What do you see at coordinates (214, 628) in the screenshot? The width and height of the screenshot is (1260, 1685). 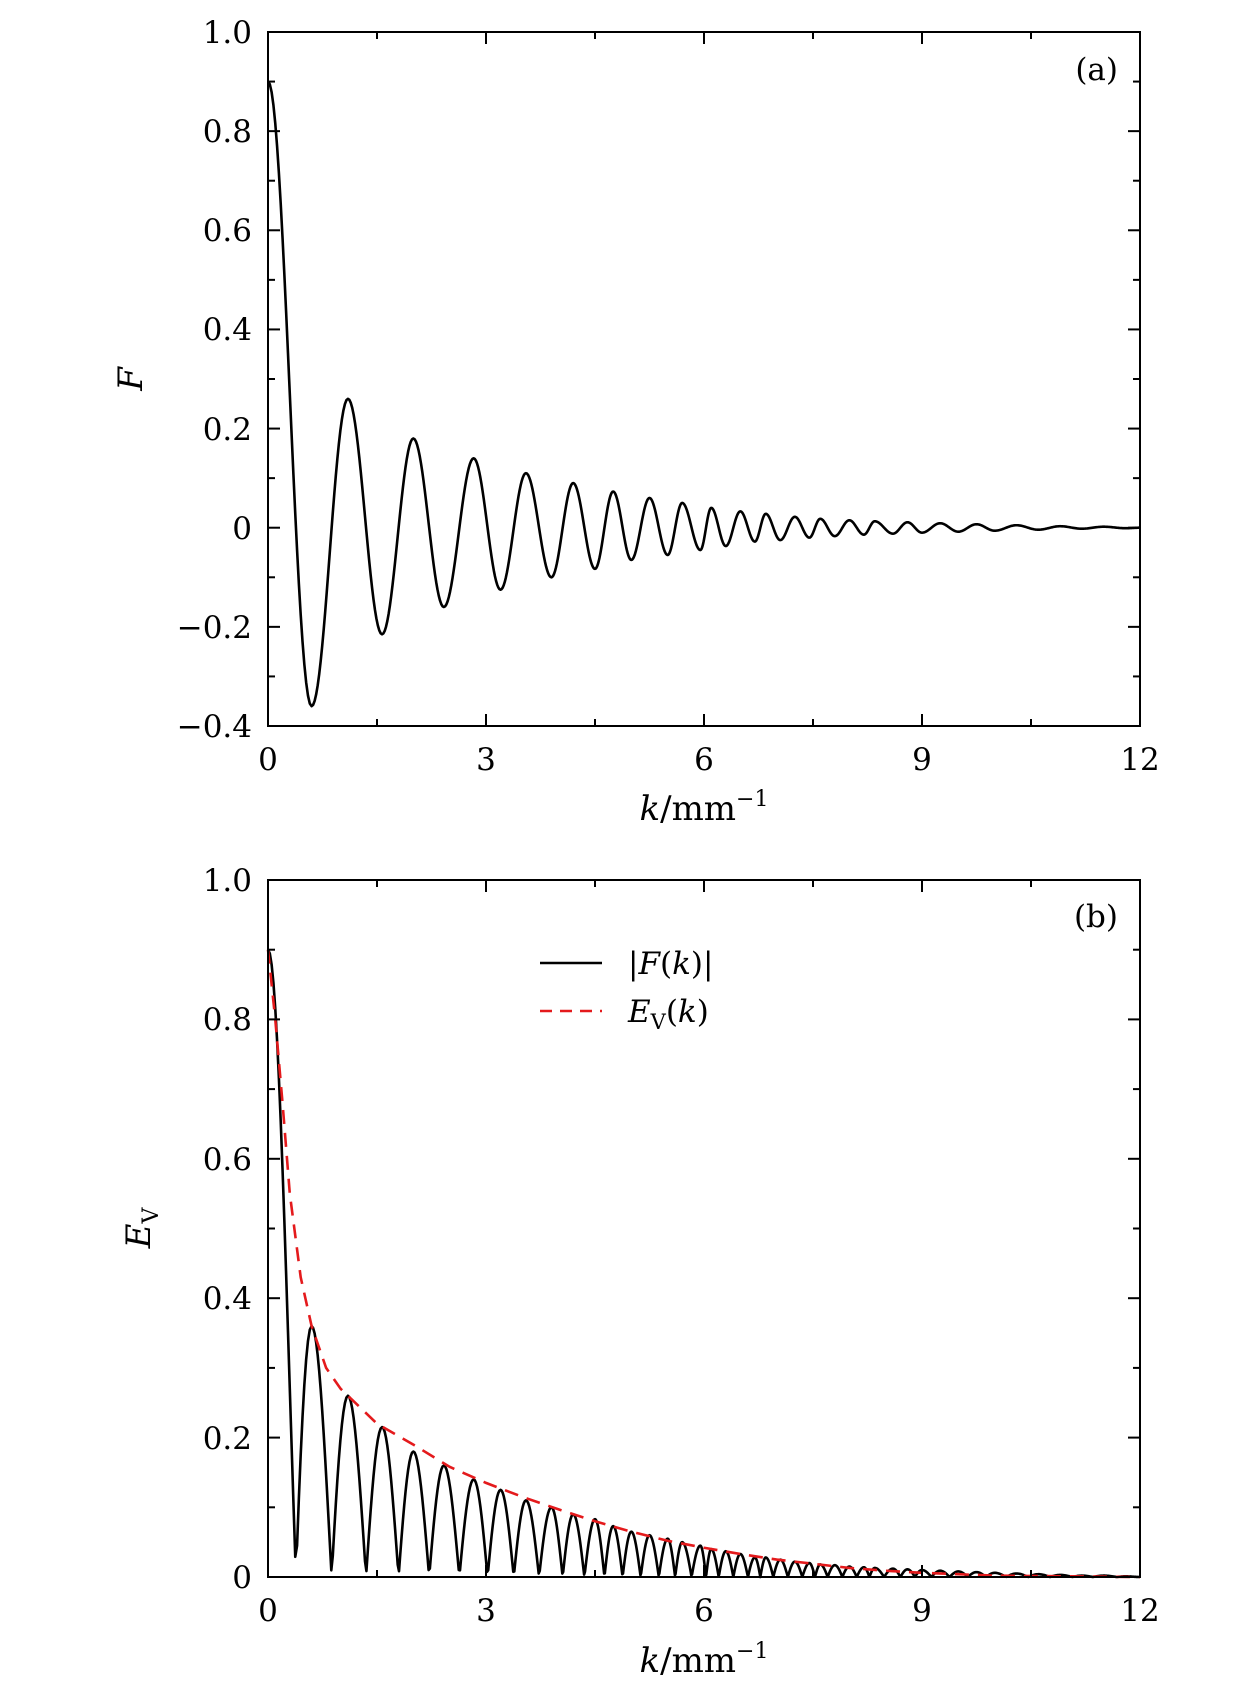 I see `y-tick-label: −0.2` at bounding box center [214, 628].